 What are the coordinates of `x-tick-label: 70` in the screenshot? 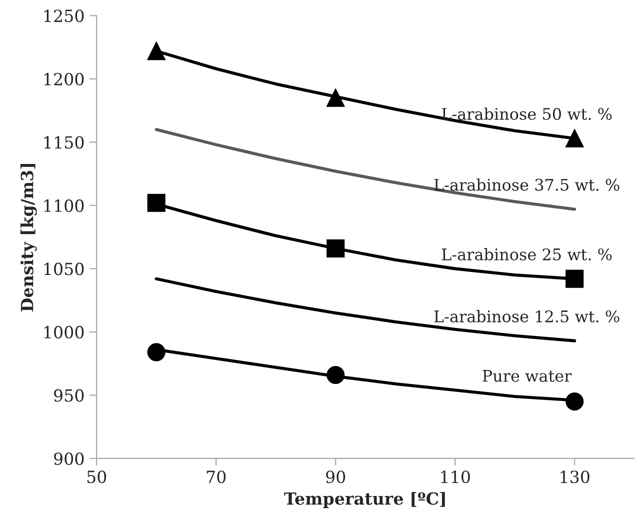 It's located at (216, 477).